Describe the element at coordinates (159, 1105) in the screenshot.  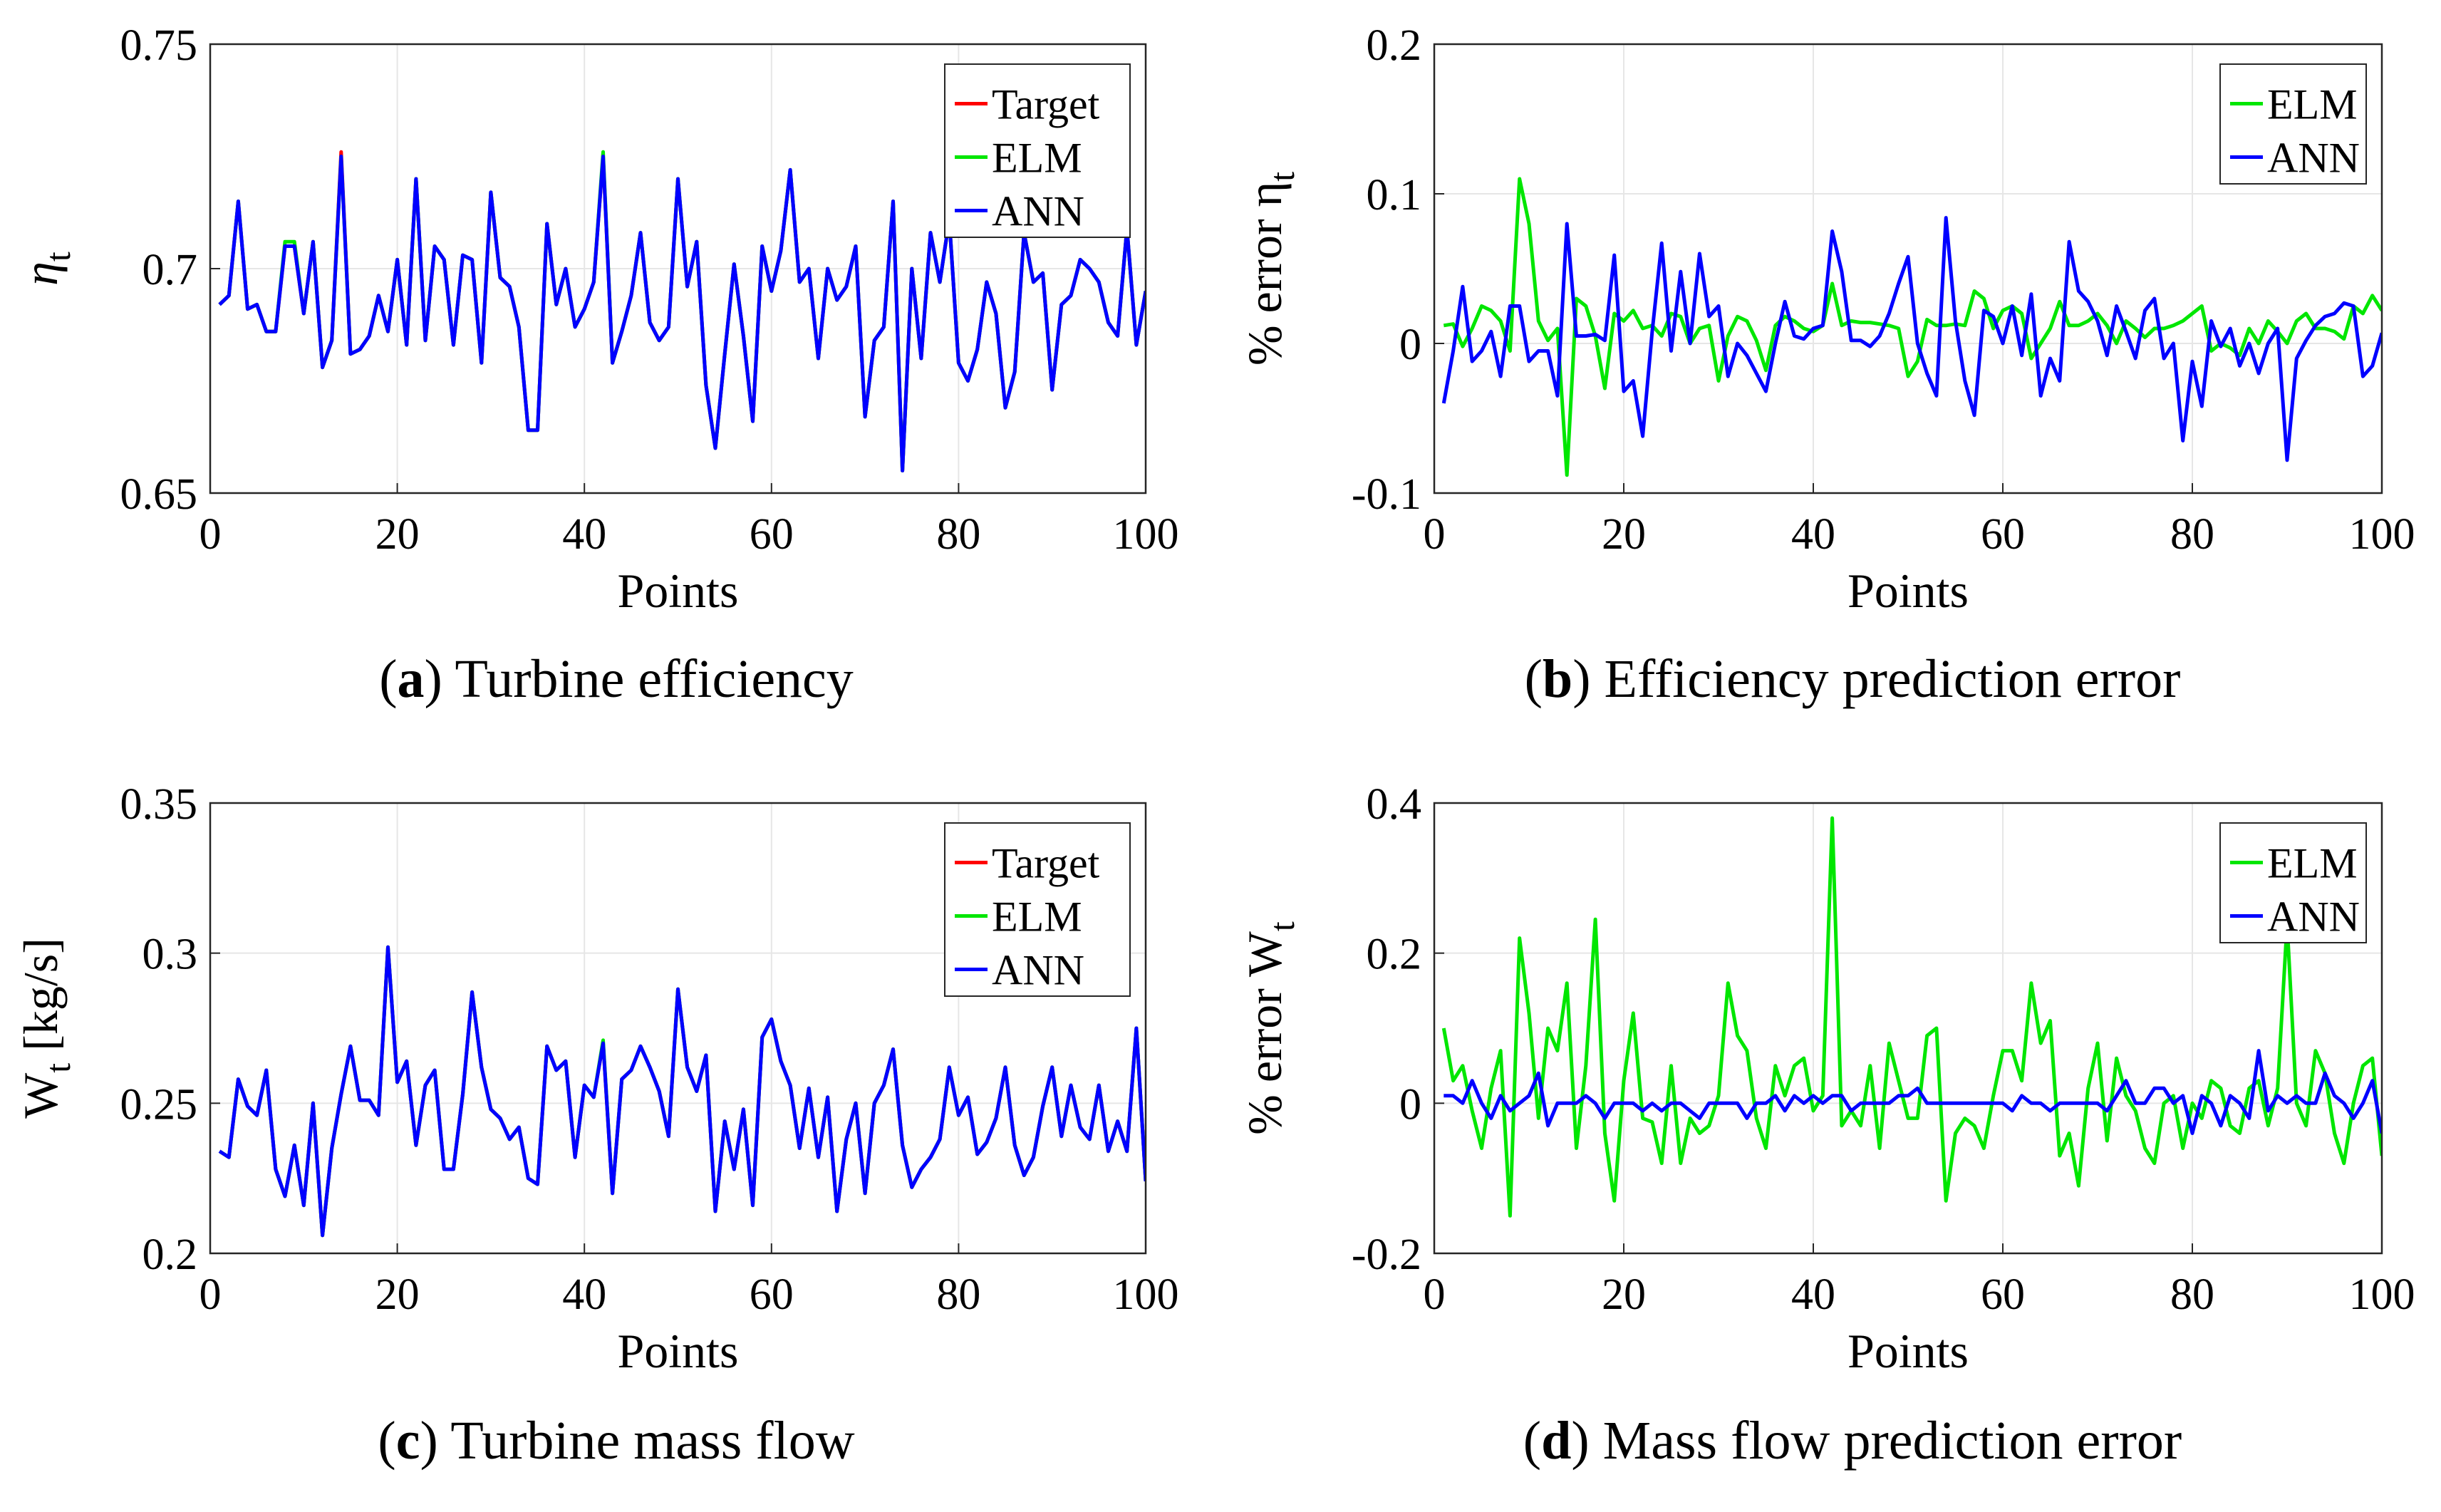
I see `y-tick-label: 0.25` at that location.